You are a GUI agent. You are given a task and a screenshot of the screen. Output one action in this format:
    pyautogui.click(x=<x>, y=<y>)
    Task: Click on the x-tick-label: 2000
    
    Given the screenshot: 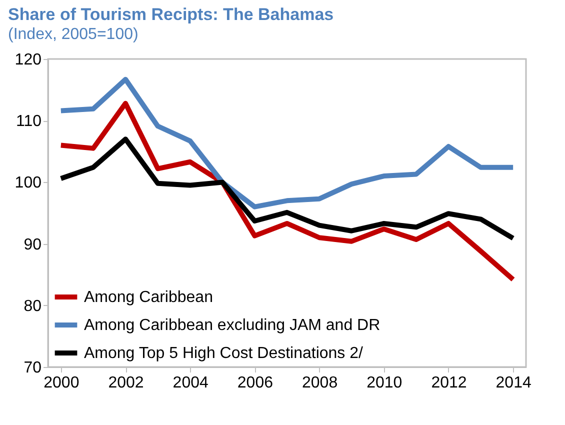 What is the action you would take?
    pyautogui.click(x=62, y=383)
    